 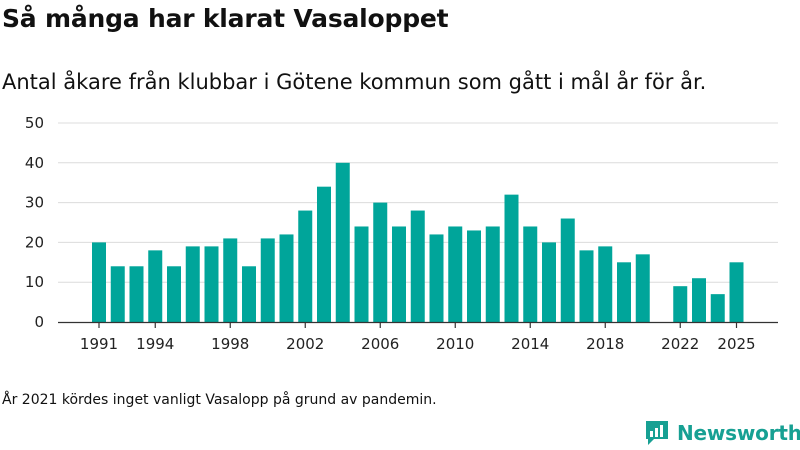 I want to click on bar-1997, so click(x=211, y=284).